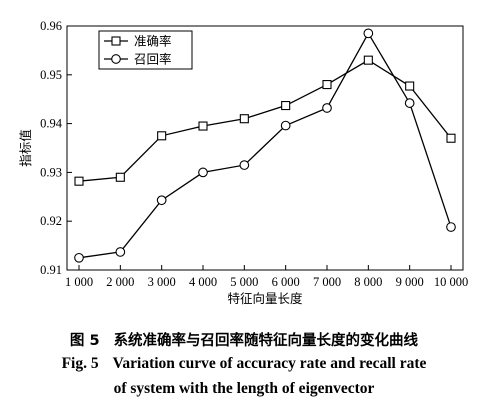 The height and width of the screenshot is (410, 488). I want to click on figure-caption-chinese: 图 5 系统准确率与召回率随特征向量长度的变化曲线, so click(244, 339).